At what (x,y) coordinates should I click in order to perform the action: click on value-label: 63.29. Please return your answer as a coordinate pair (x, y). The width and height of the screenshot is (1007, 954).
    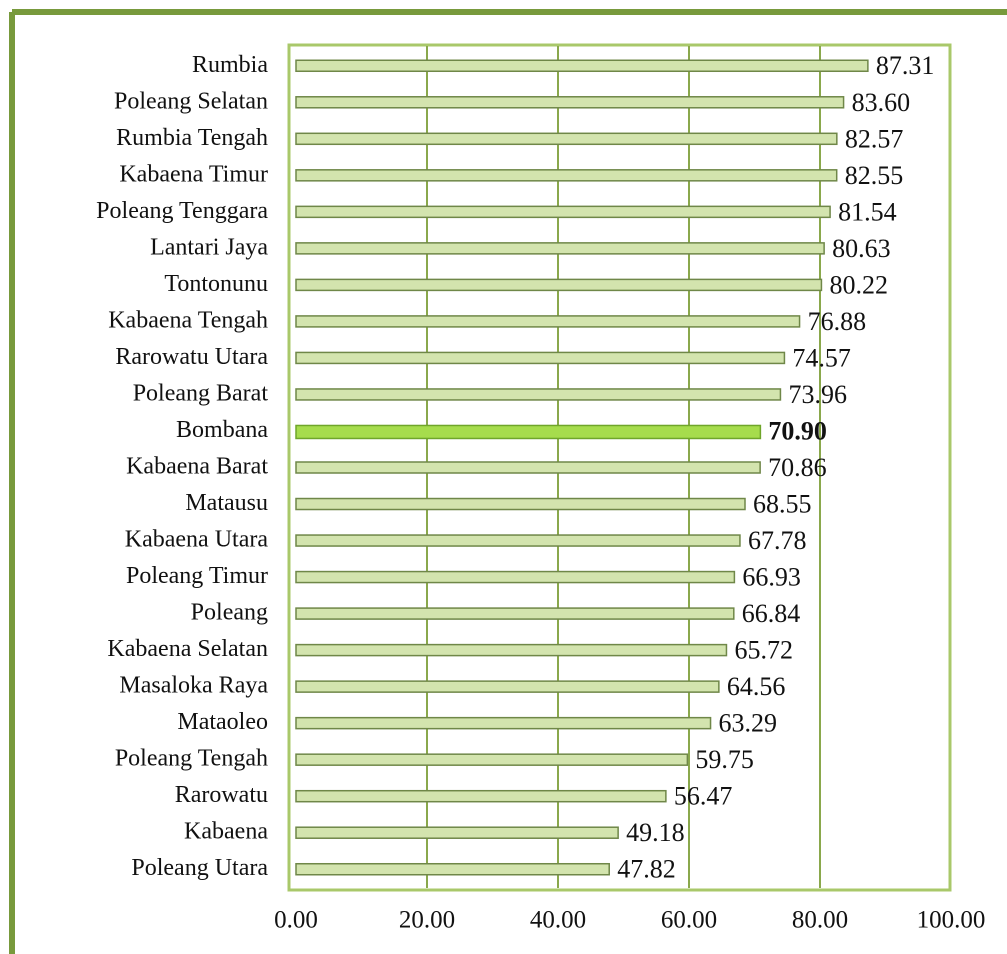
    Looking at the image, I should click on (748, 723).